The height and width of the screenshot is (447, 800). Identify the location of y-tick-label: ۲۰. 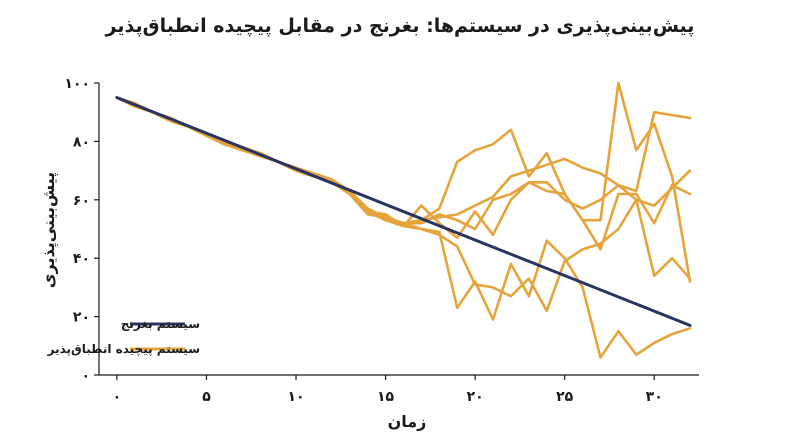
(81, 318).